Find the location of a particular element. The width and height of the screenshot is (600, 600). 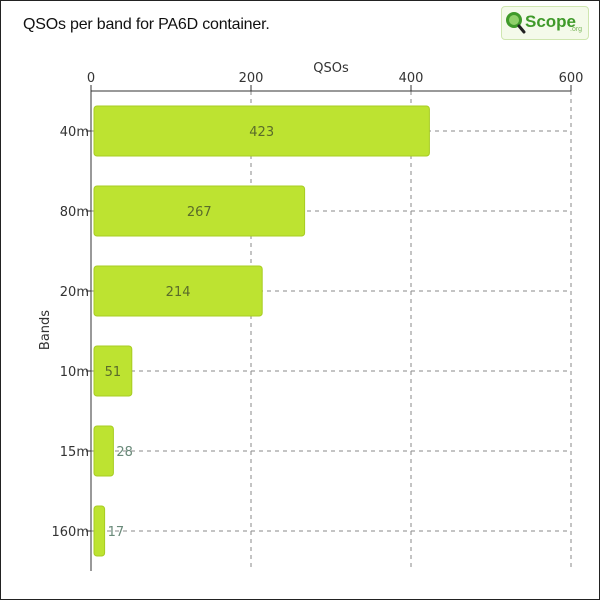

chart-title: QSOs per band for PA6D container. is located at coordinates (146, 24).